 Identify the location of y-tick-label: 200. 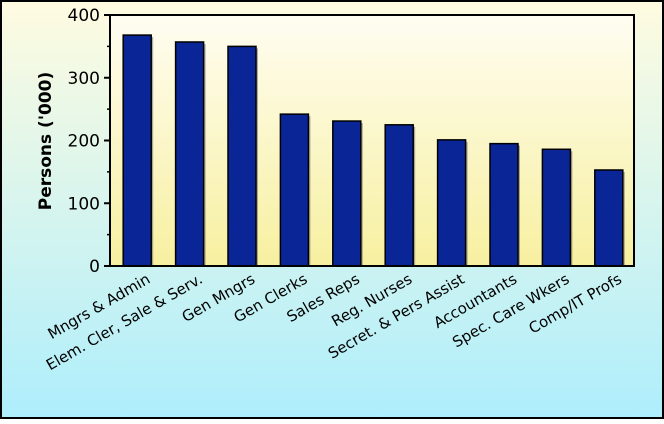
(84, 142).